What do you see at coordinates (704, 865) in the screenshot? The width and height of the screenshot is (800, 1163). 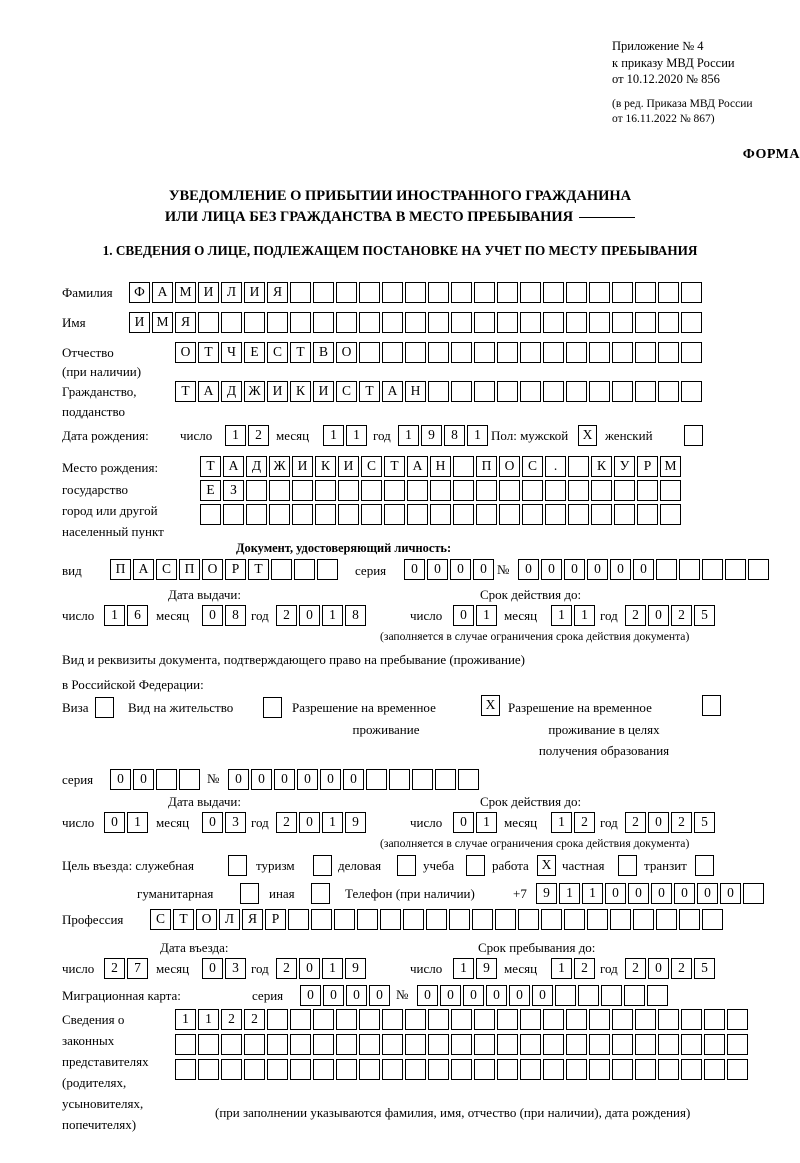 I see `checkbox-purpose-transit` at bounding box center [704, 865].